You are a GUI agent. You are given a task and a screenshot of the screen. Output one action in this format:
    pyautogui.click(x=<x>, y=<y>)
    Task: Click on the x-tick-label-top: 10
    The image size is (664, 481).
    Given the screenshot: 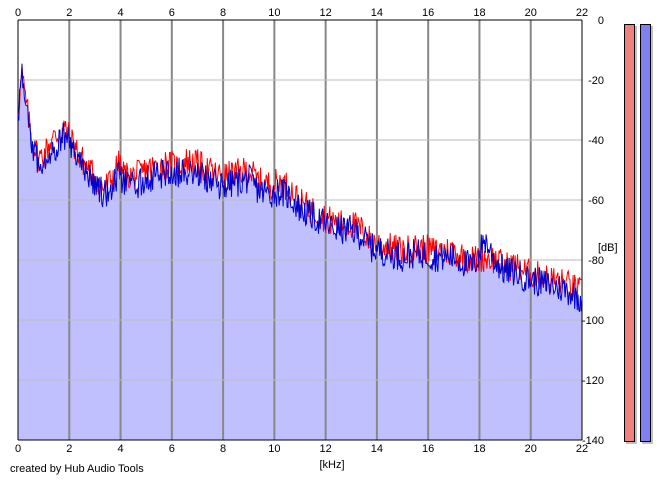 What is the action you would take?
    pyautogui.click(x=274, y=13)
    